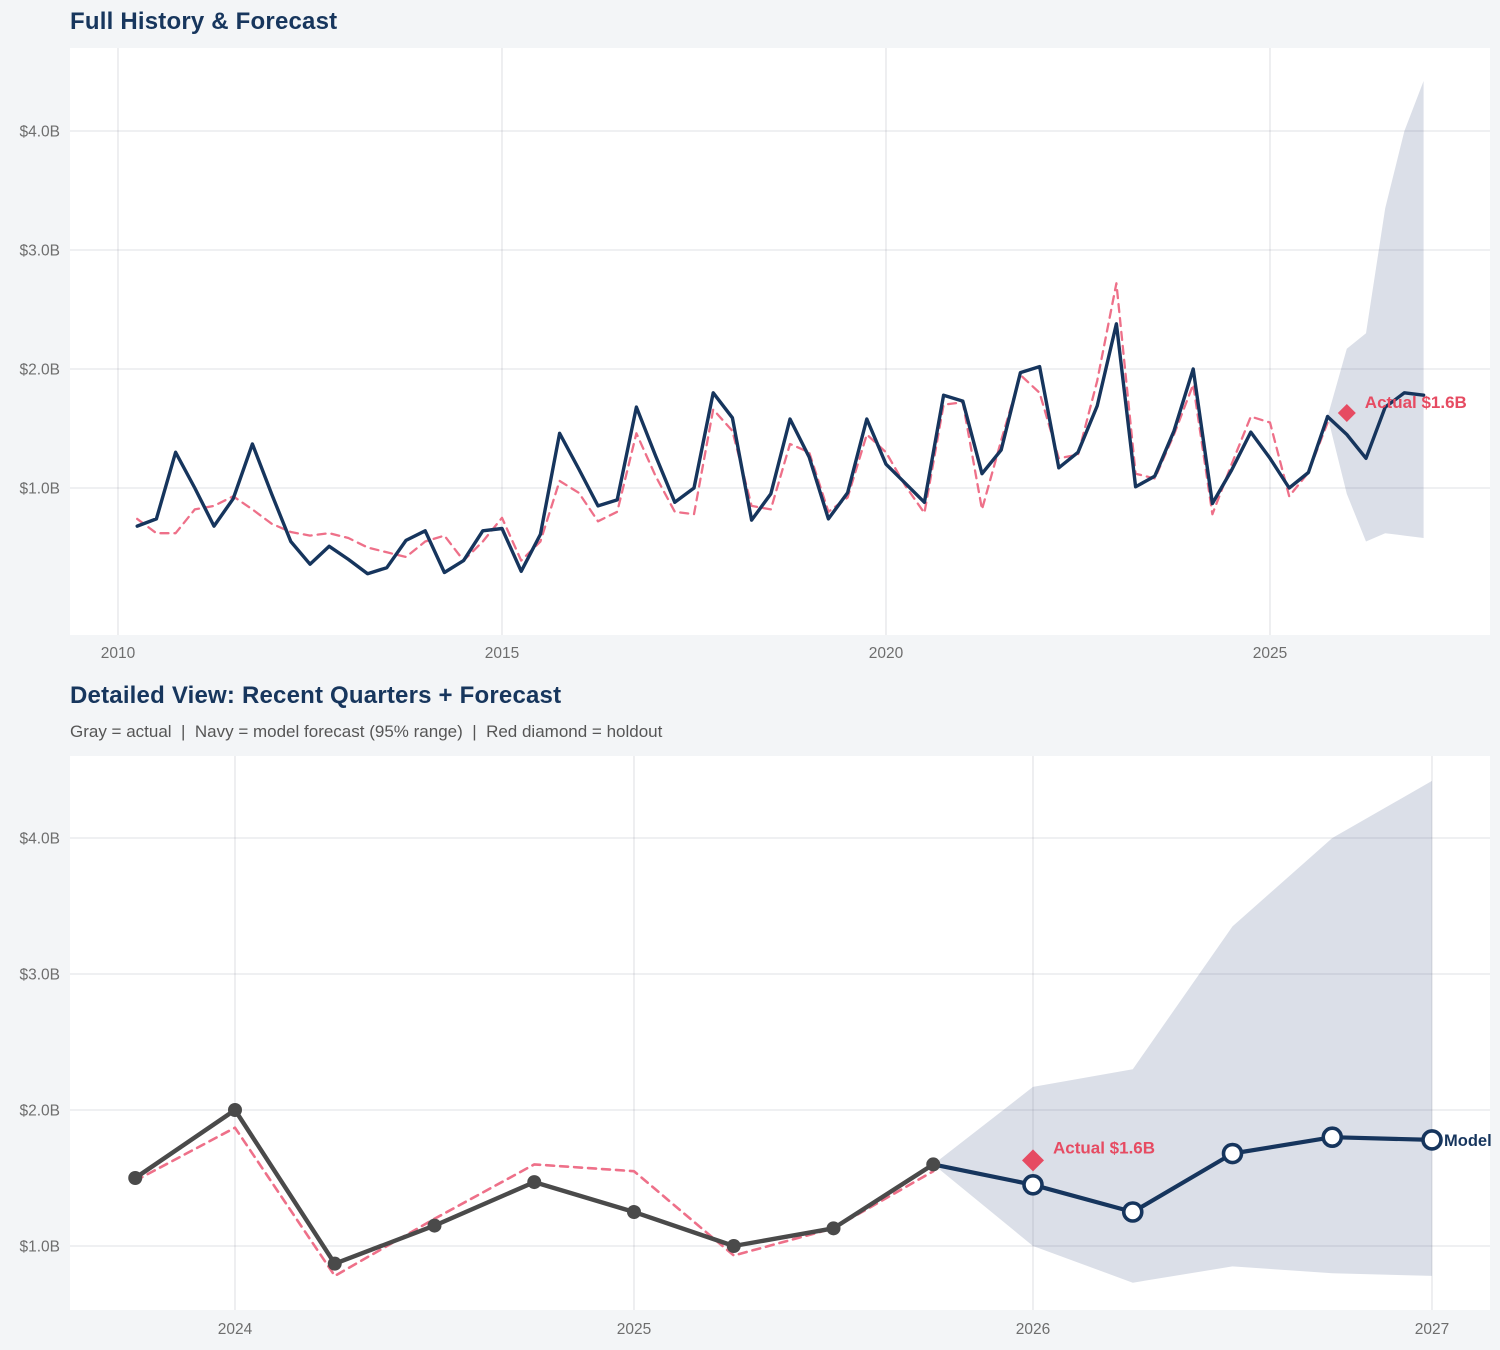 Image resolution: width=1500 pixels, height=1350 pixels. What do you see at coordinates (204, 21) in the screenshot?
I see `top-chart-title: Full History & Forecast` at bounding box center [204, 21].